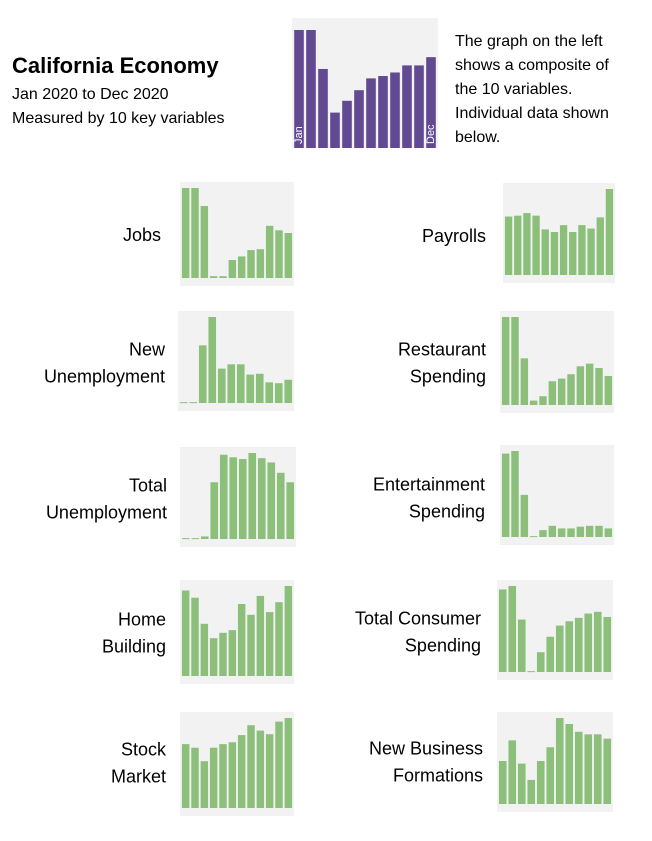 This screenshot has height=841, width=652. I want to click on x-tick-label: Jan, so click(299, 135).